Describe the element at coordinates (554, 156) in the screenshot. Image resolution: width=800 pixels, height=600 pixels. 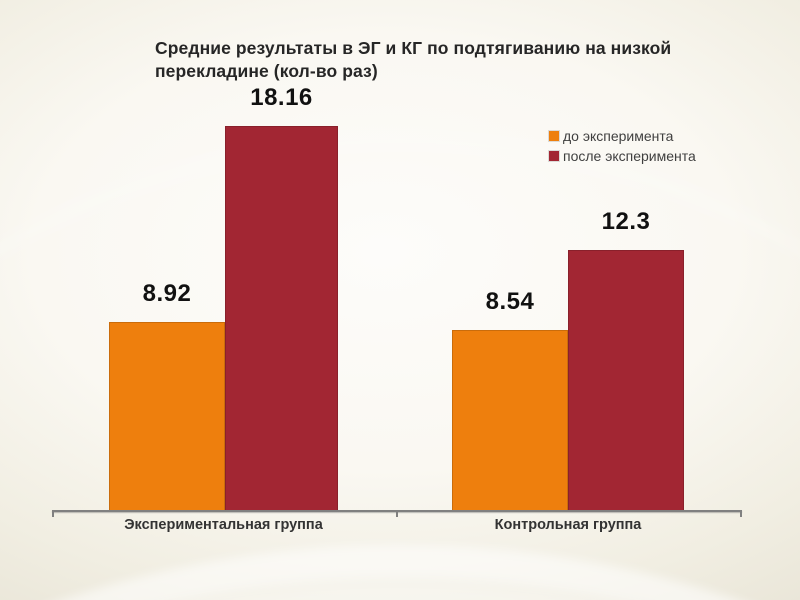
I see `legend-swatch-after-icon` at that location.